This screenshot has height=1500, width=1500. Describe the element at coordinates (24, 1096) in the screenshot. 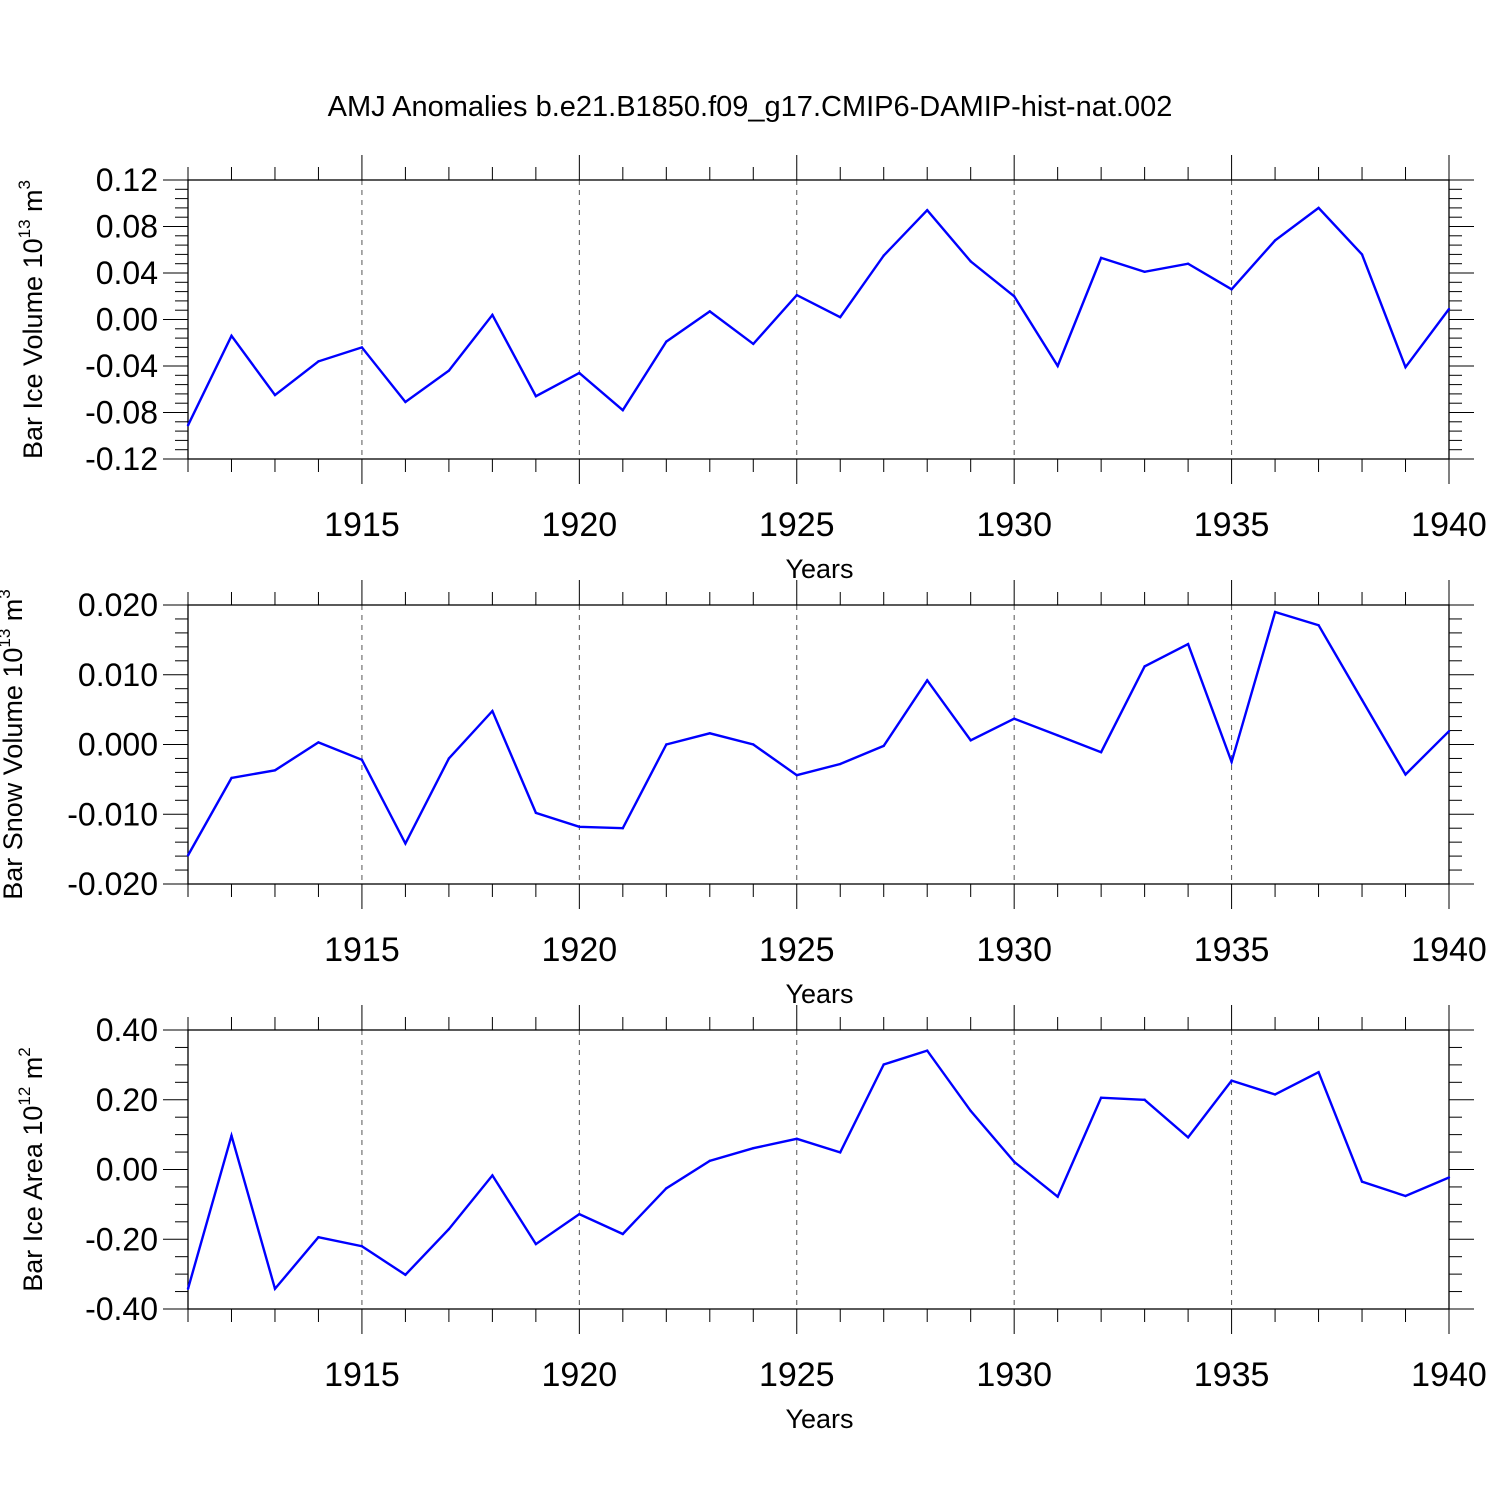

I see `y-axis-label-exponent: 12` at that location.